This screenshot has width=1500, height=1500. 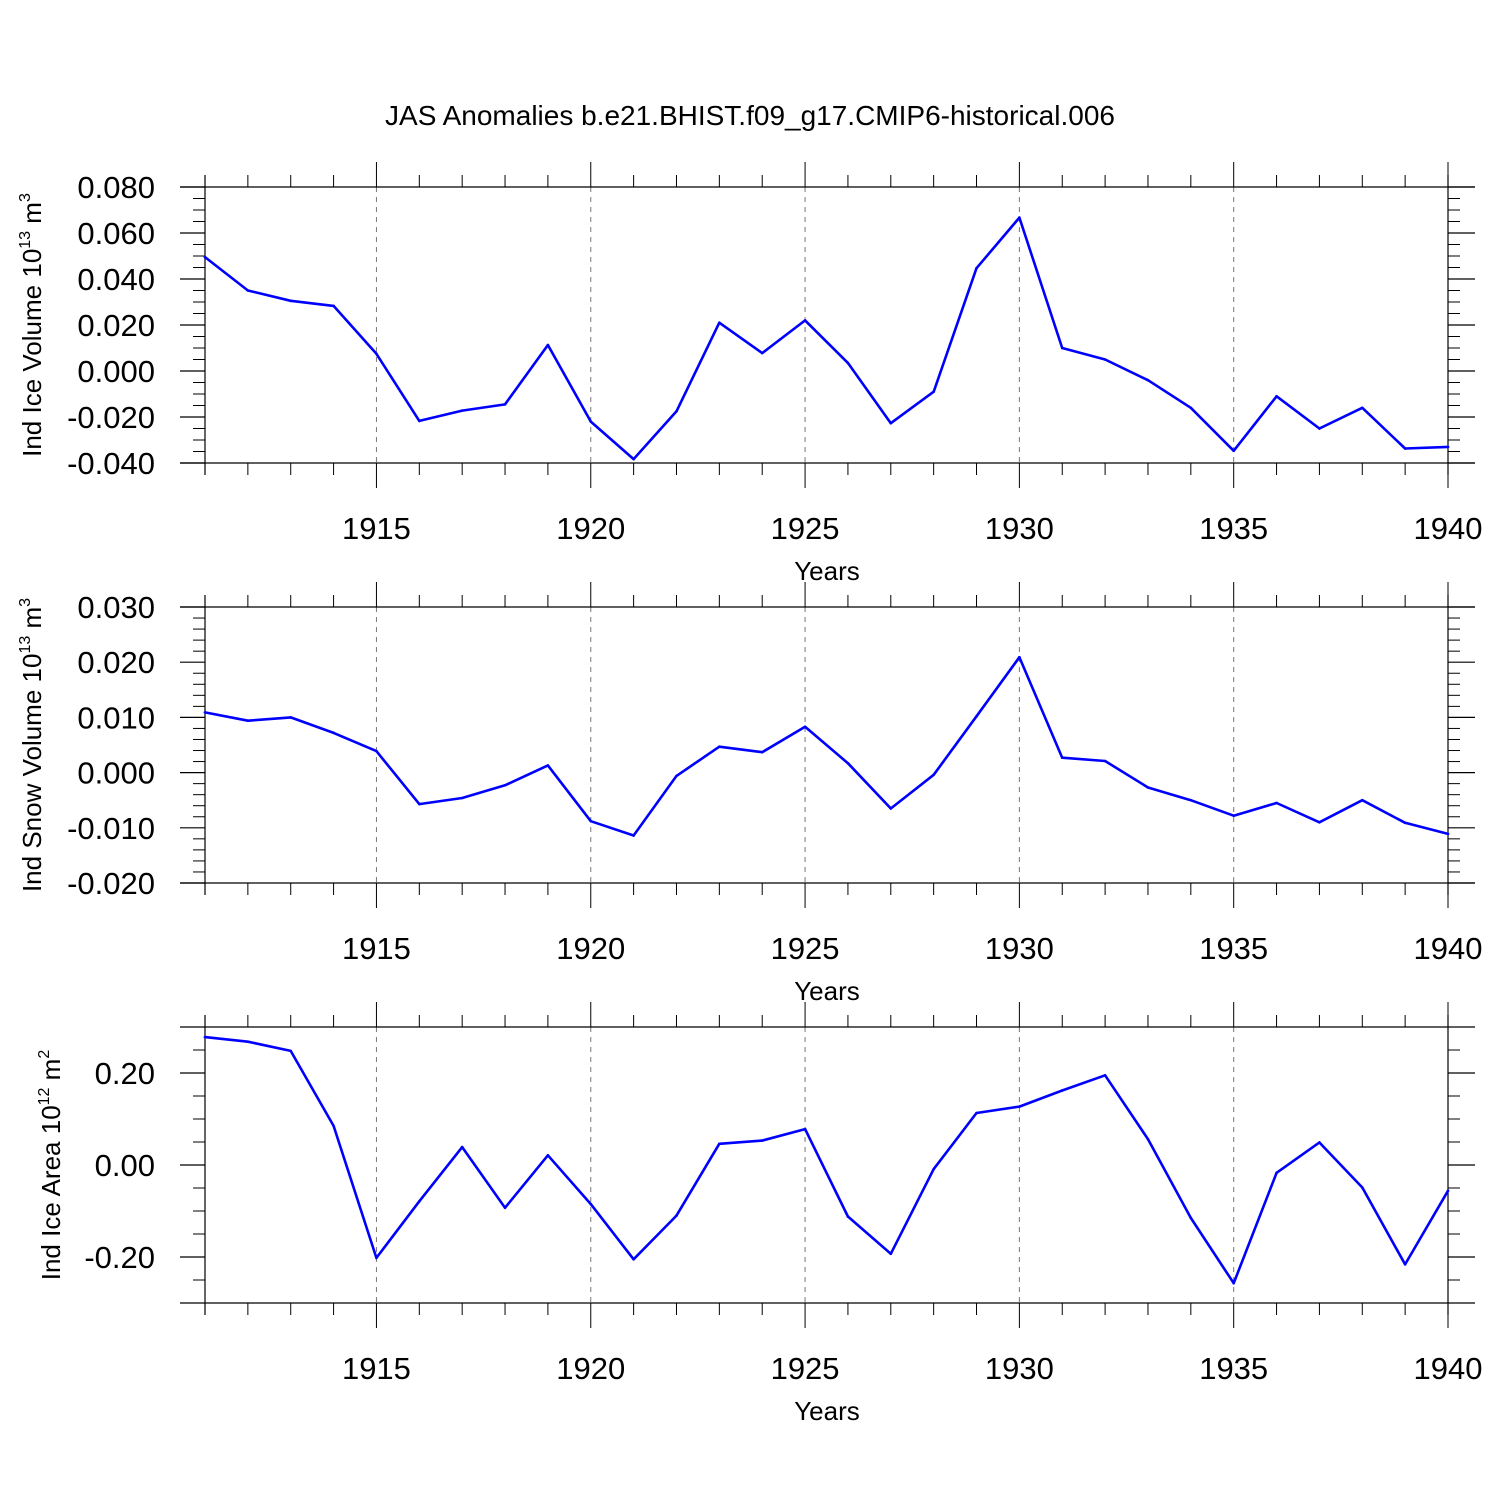 I want to click on x-tick-label: 1925, so click(x=805, y=948).